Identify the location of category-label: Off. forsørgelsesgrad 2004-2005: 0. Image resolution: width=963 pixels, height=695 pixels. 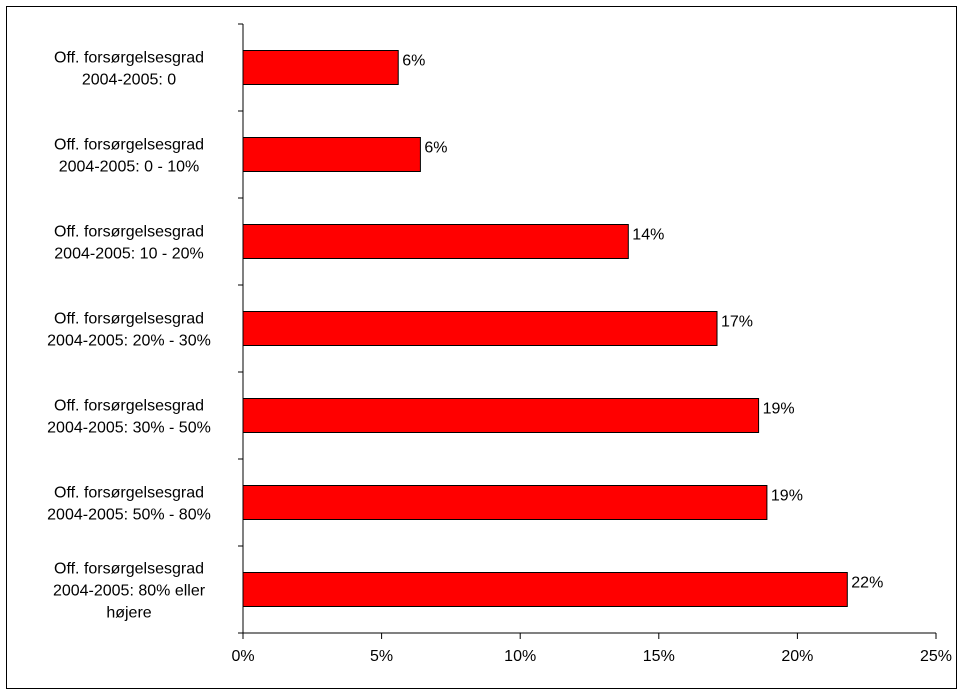
(129, 69).